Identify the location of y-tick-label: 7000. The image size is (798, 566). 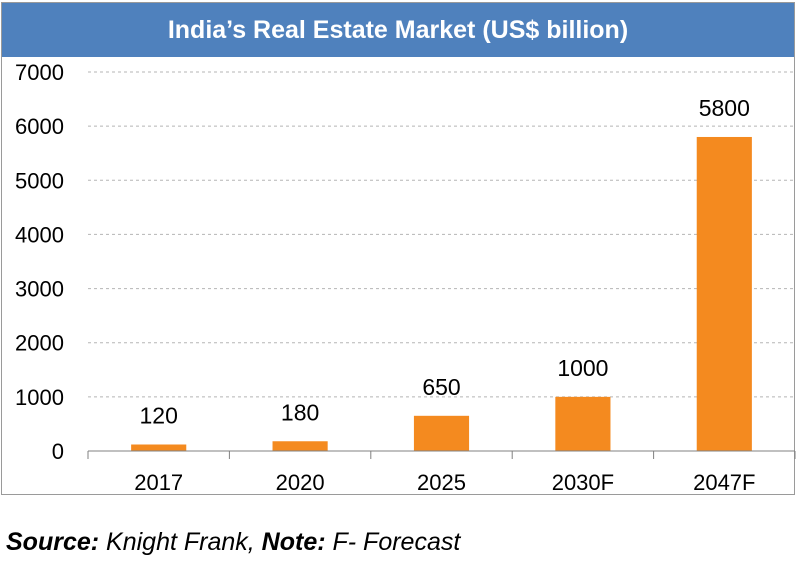
(39, 72).